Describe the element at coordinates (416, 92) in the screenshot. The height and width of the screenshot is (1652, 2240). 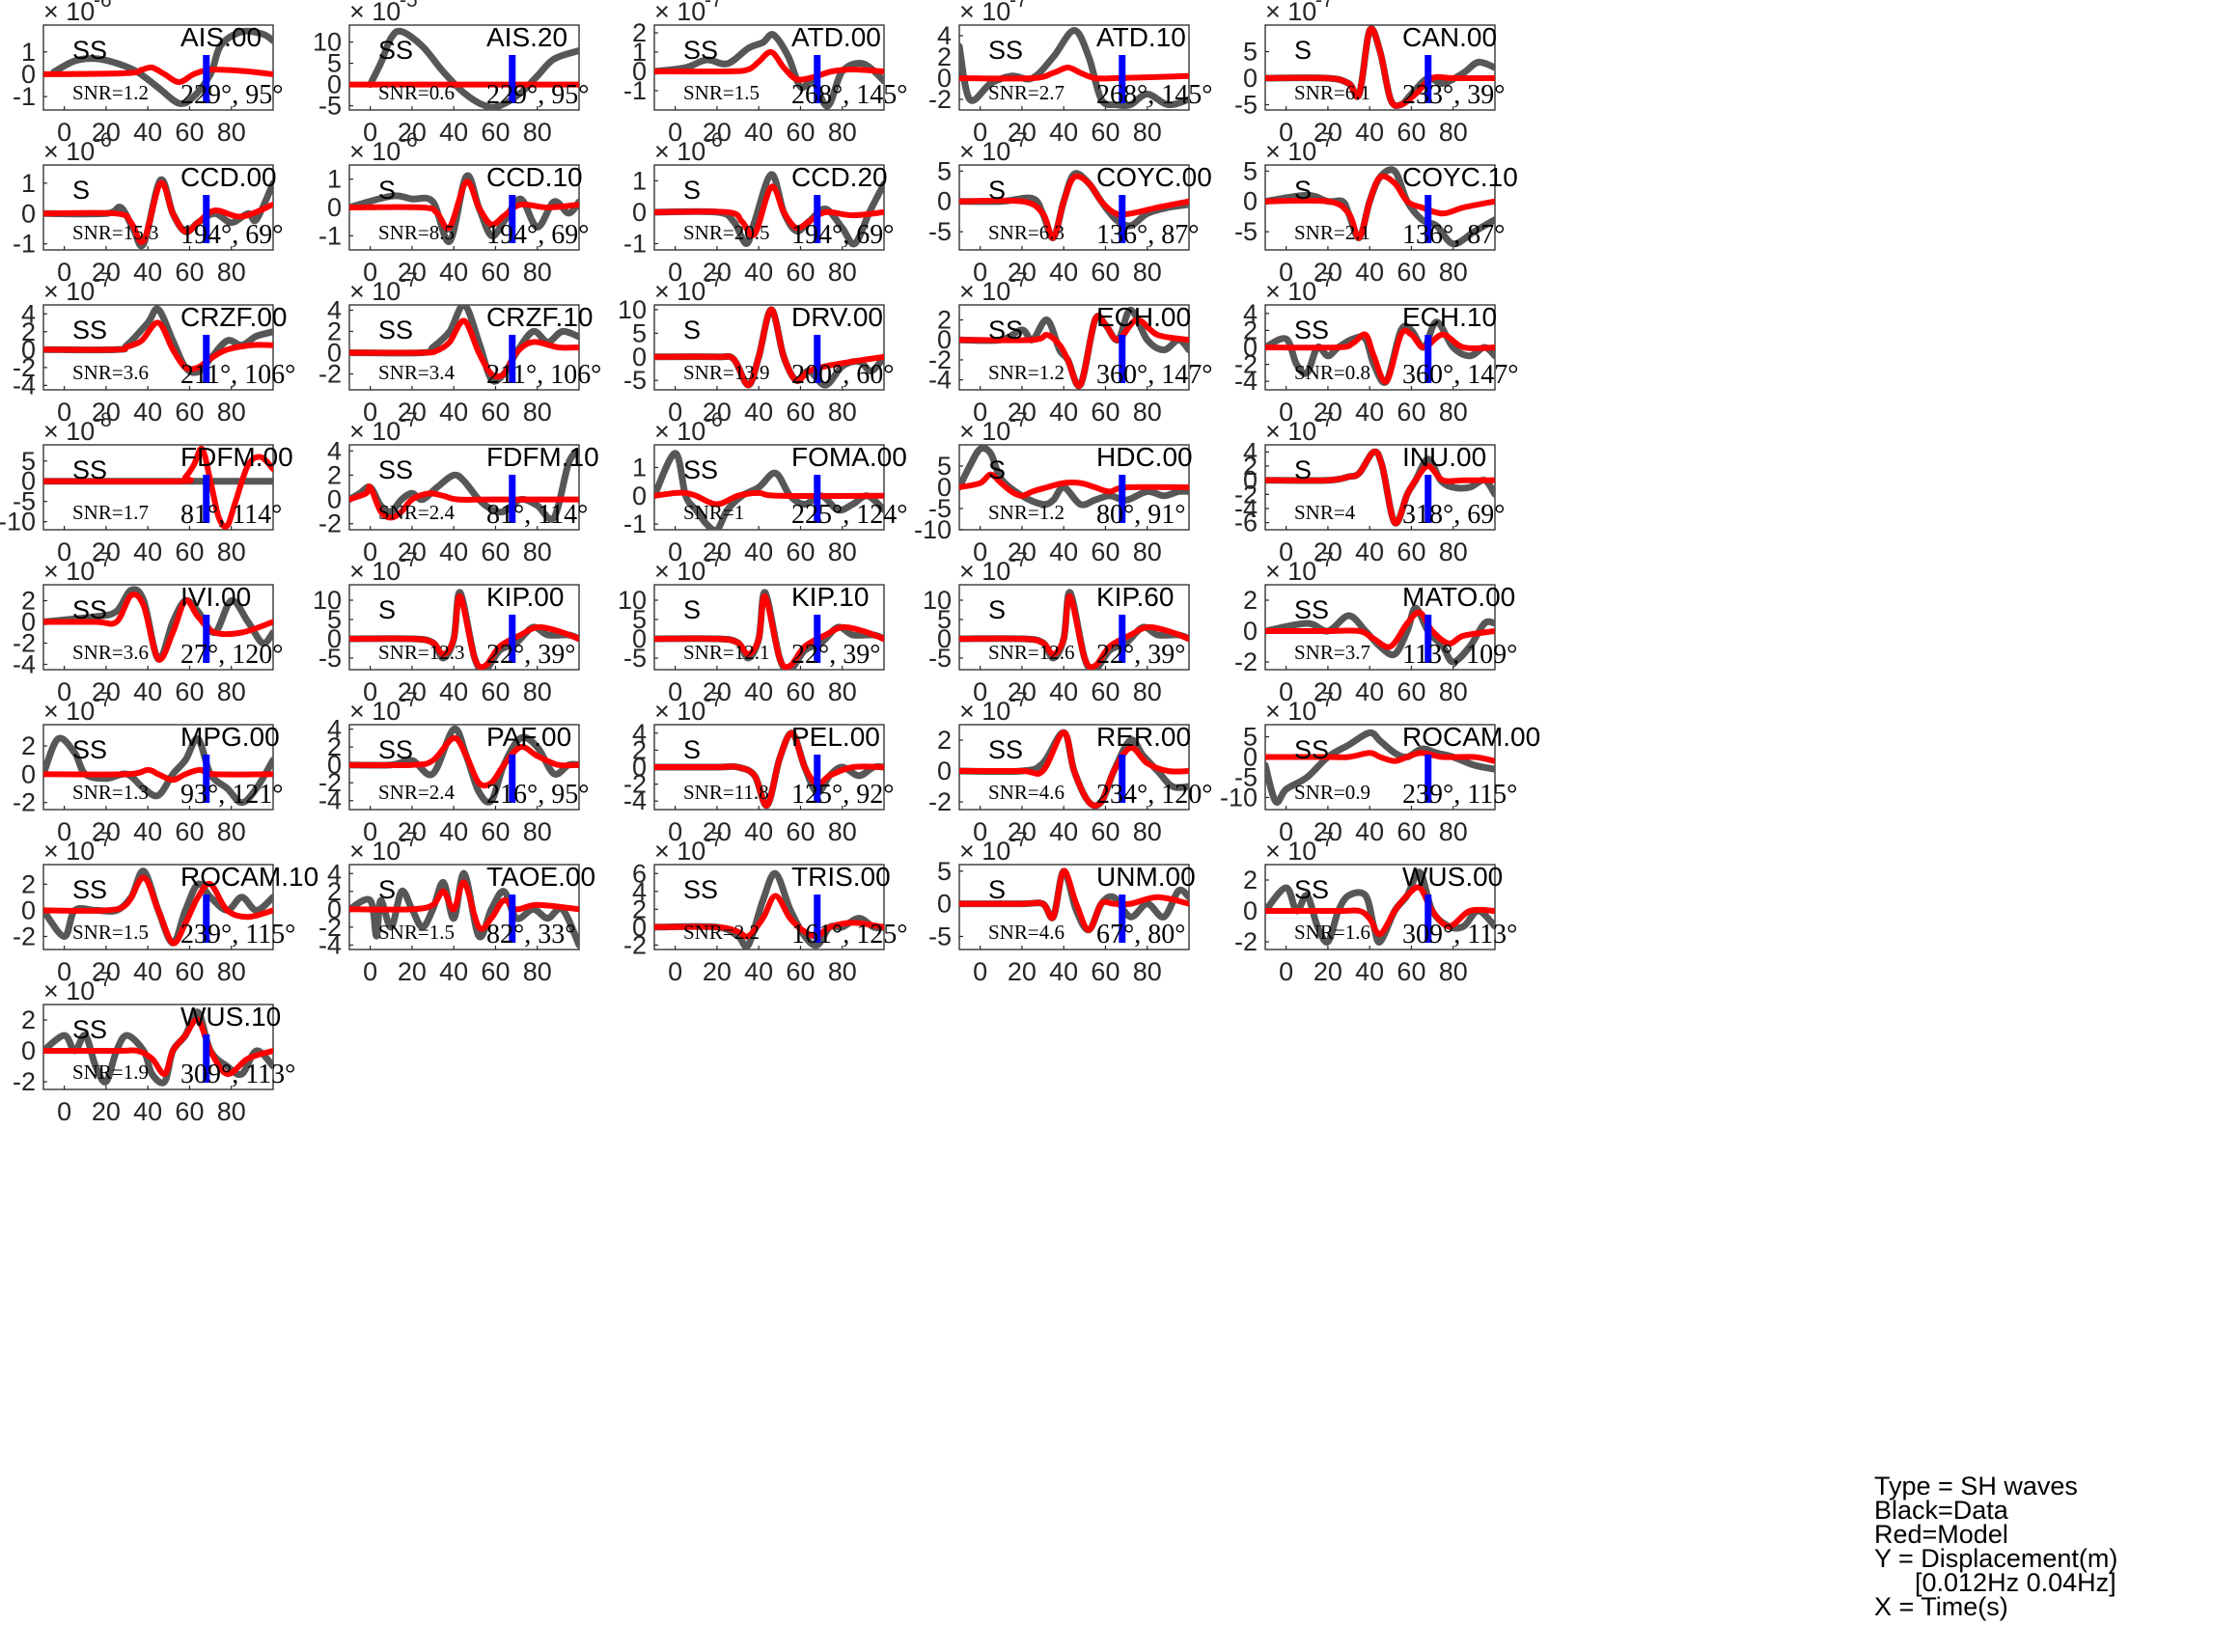
I see `snr-label: SNR=0.6` at that location.